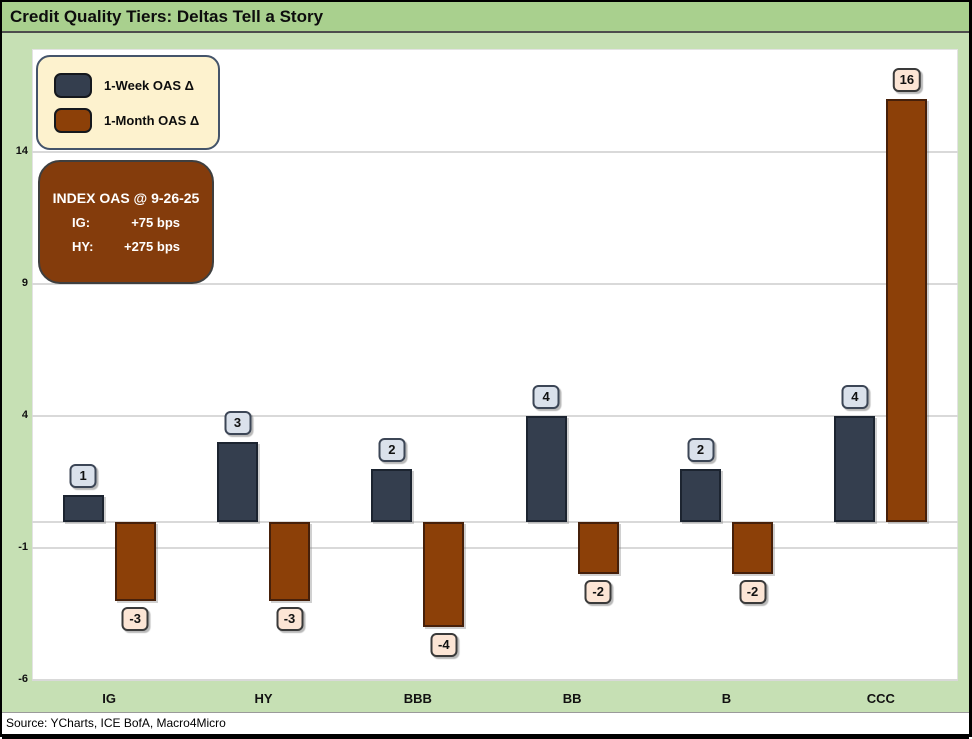 The width and height of the screenshot is (972, 739). Describe the element at coordinates (444, 574) in the screenshot. I see `bar-month-bbb` at that location.